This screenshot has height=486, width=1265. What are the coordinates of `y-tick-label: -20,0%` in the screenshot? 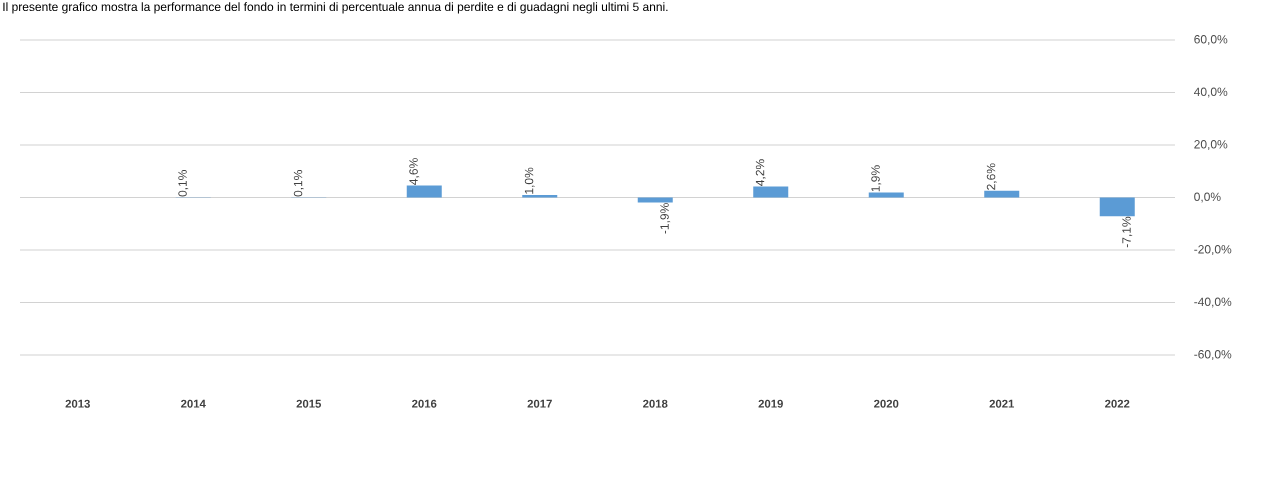 It's located at (1213, 250).